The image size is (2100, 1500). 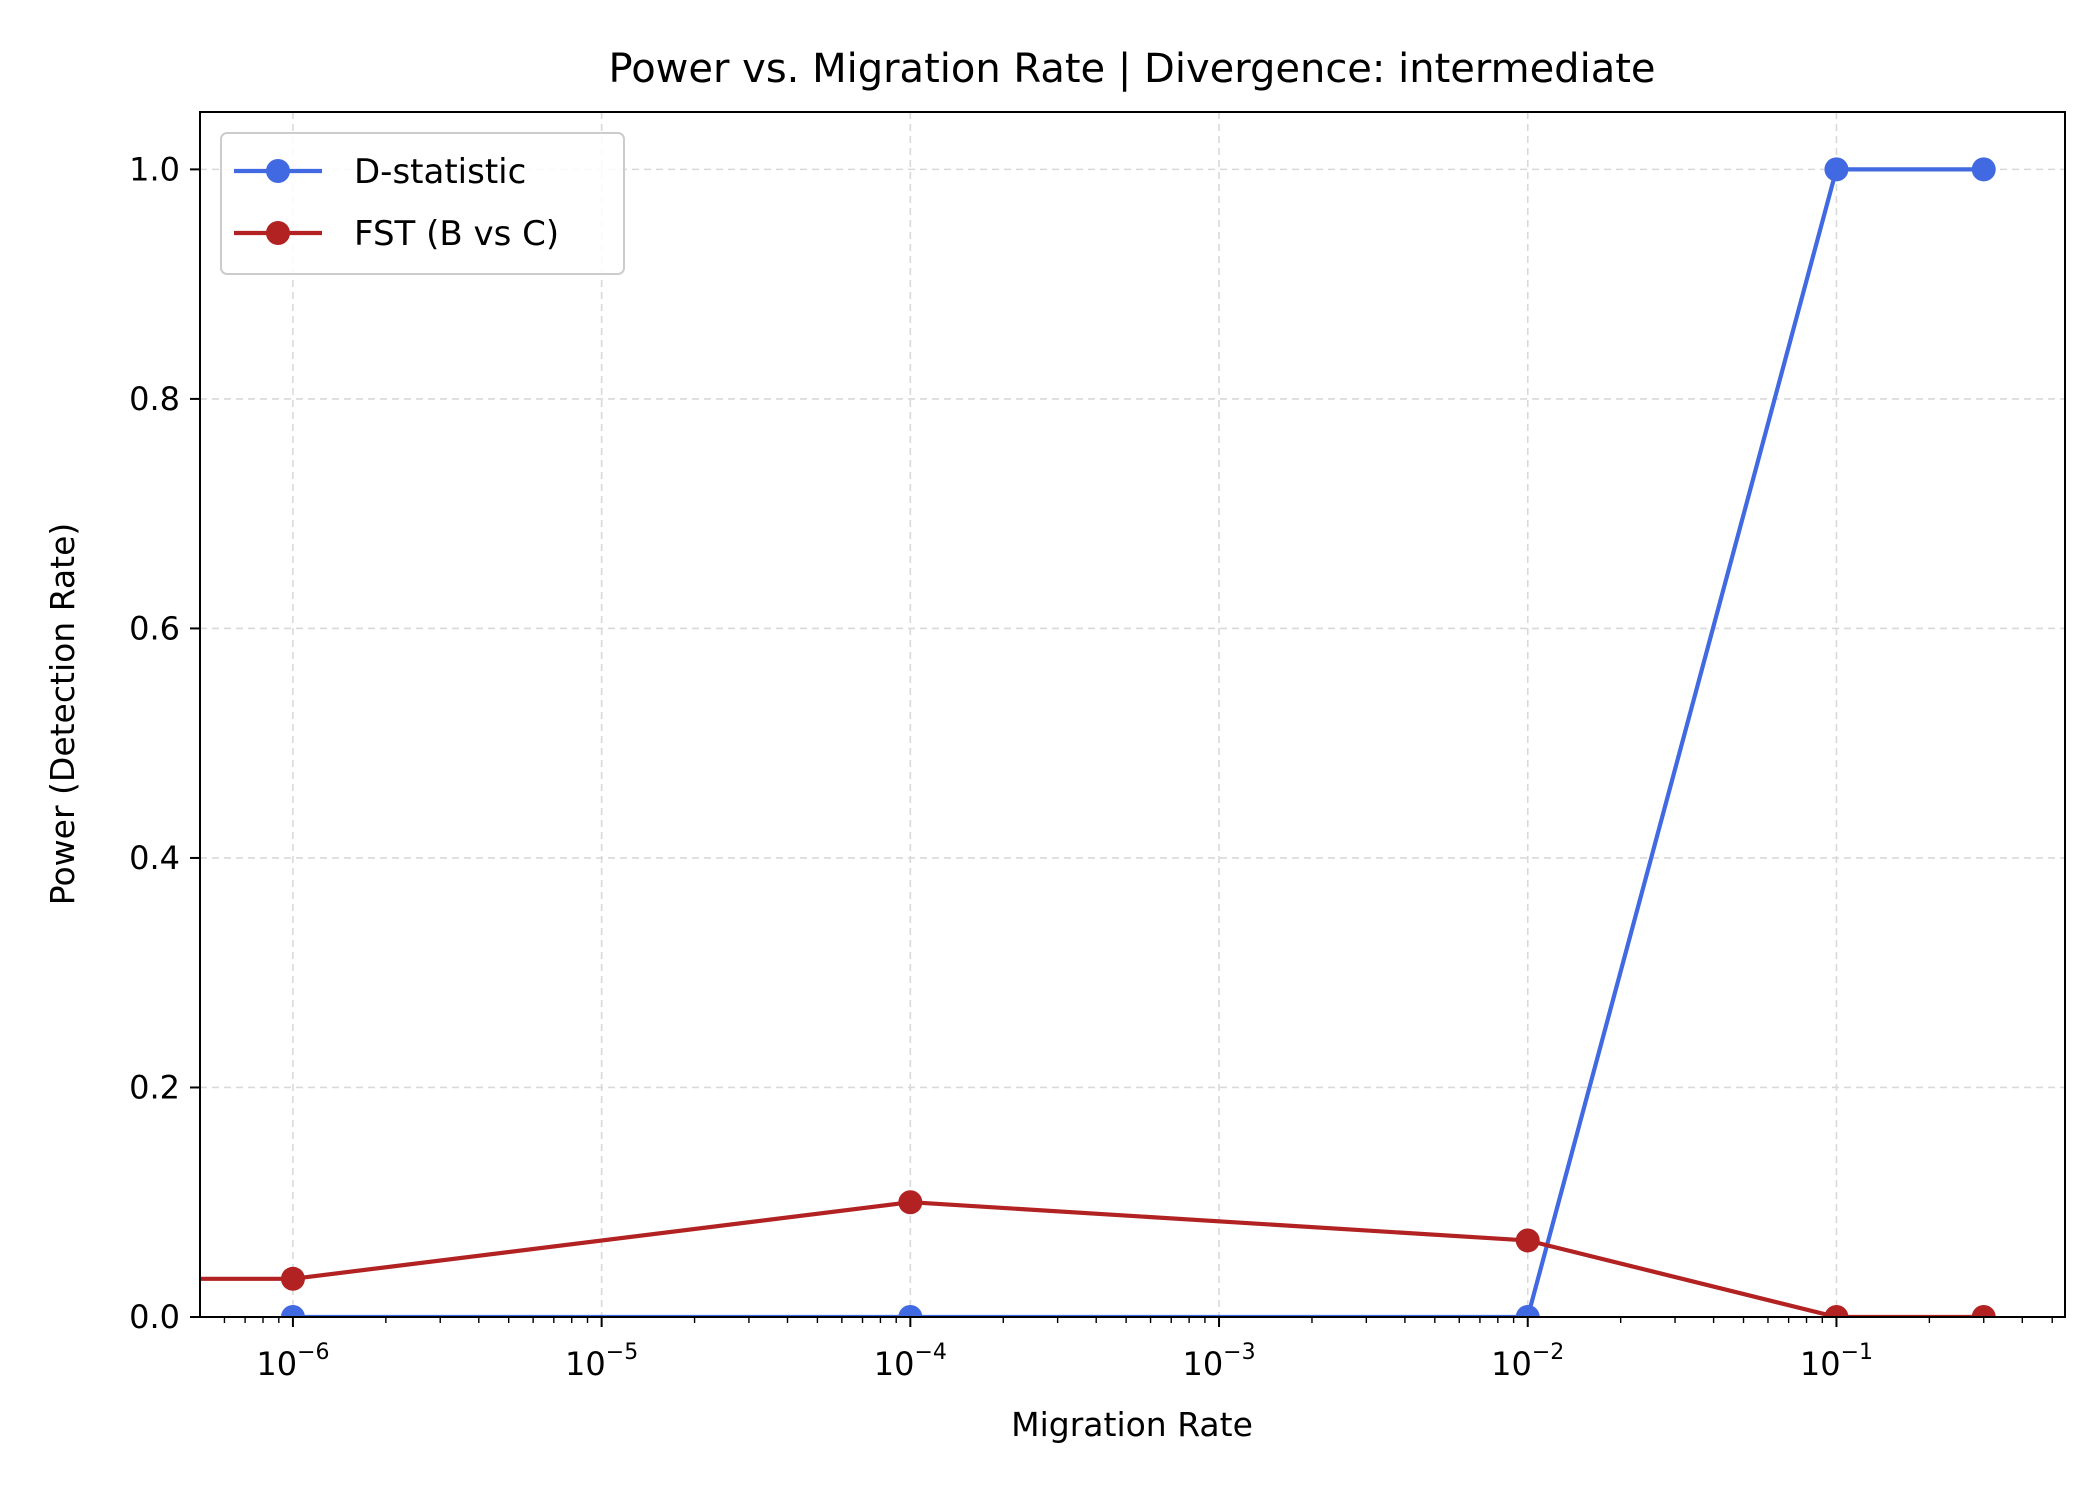 What do you see at coordinates (1527, 1361) in the screenshot?
I see `x-tick-label: 10⁻²` at bounding box center [1527, 1361].